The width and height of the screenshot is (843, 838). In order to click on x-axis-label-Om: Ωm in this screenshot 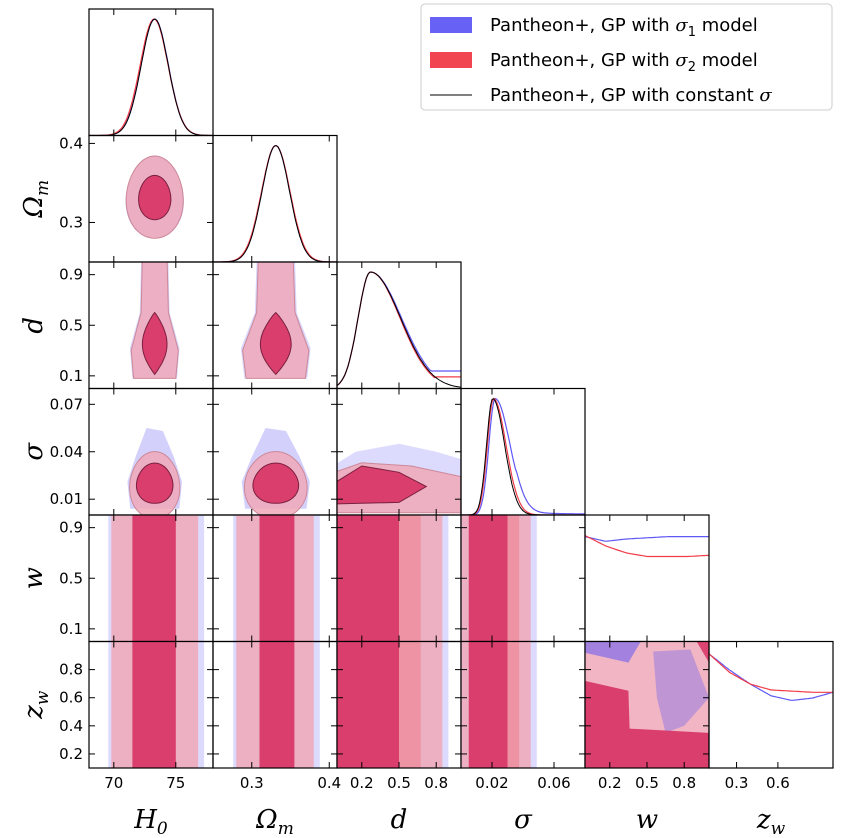, I will do `click(274, 821)`.